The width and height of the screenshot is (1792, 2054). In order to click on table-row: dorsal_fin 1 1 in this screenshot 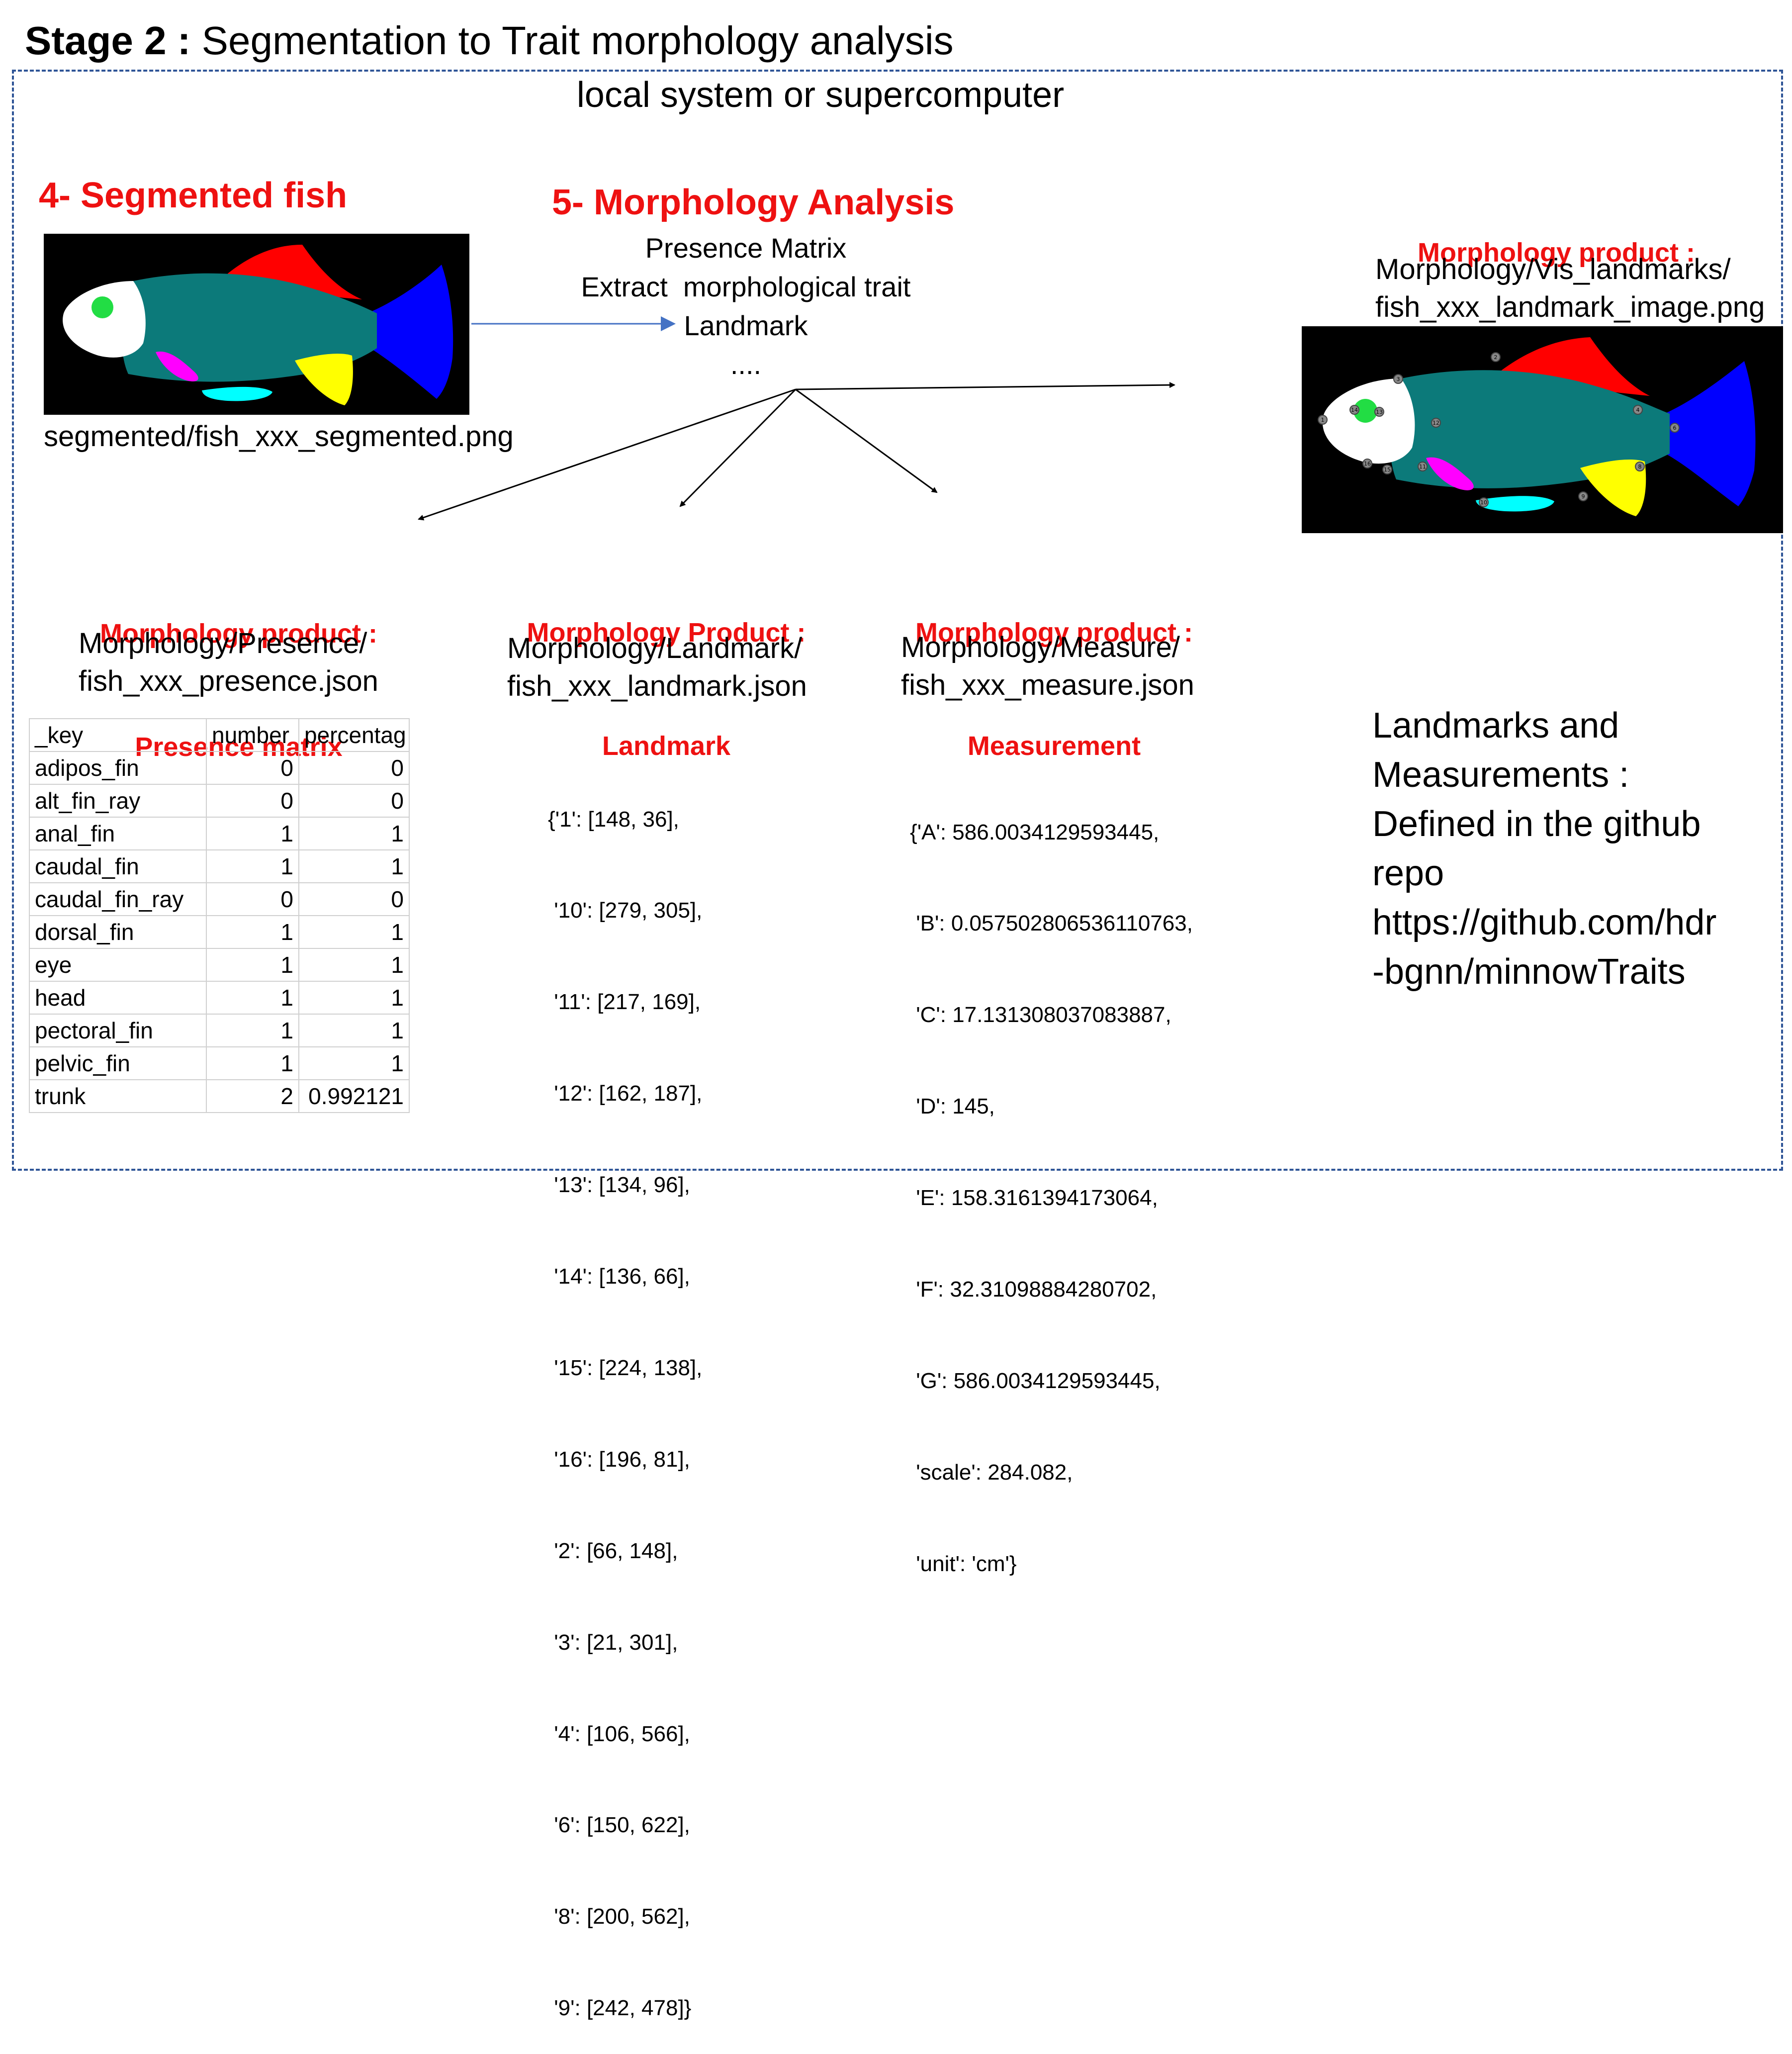, I will do `click(220, 932)`.